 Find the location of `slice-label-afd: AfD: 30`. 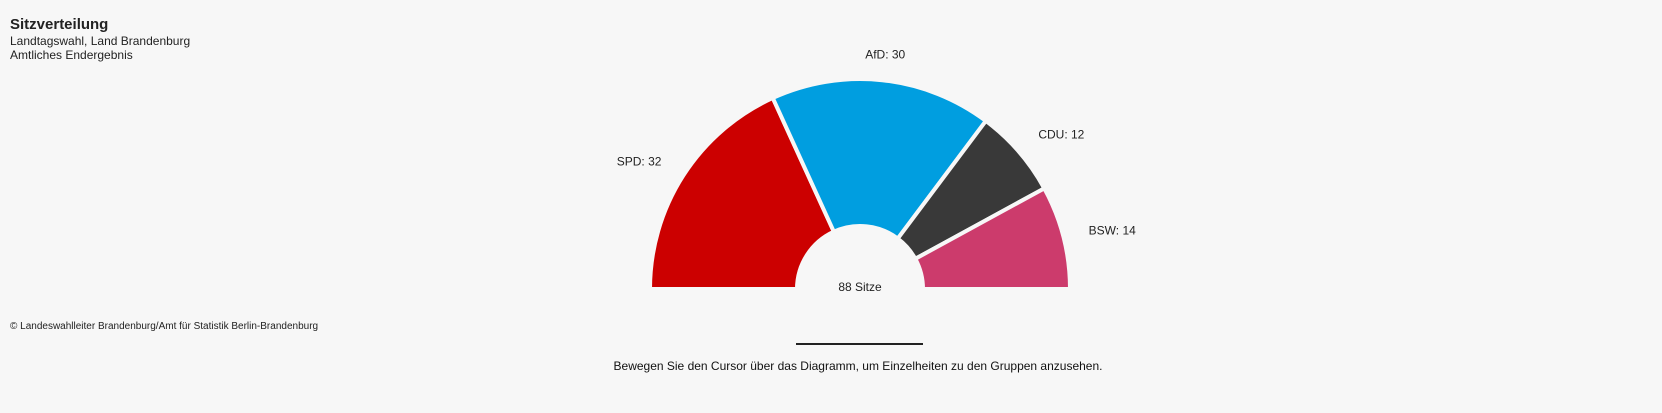

slice-label-afd: AfD: 30 is located at coordinates (885, 54).